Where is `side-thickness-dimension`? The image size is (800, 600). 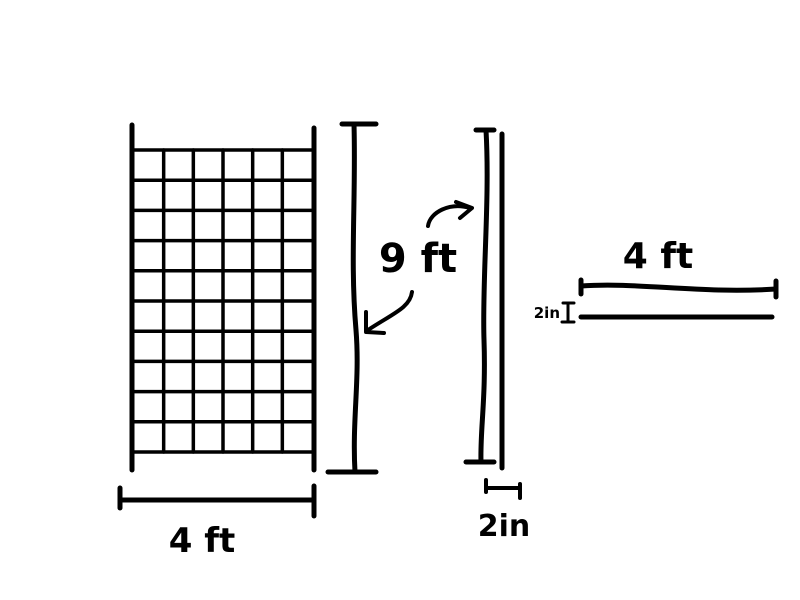 side-thickness-dimension is located at coordinates (503, 489).